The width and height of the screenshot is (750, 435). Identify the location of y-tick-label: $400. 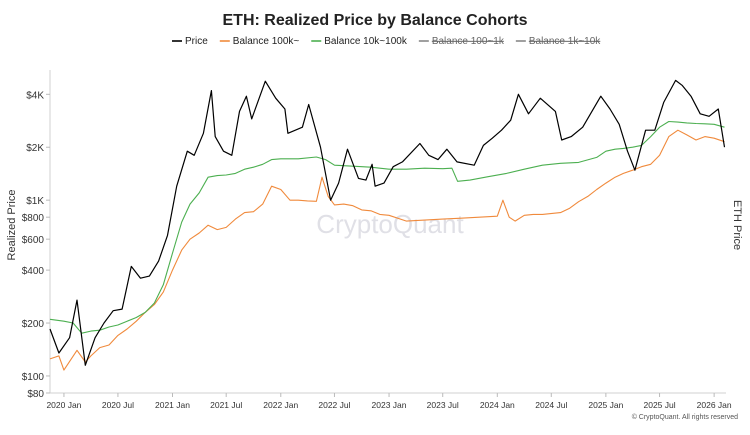
(33, 271).